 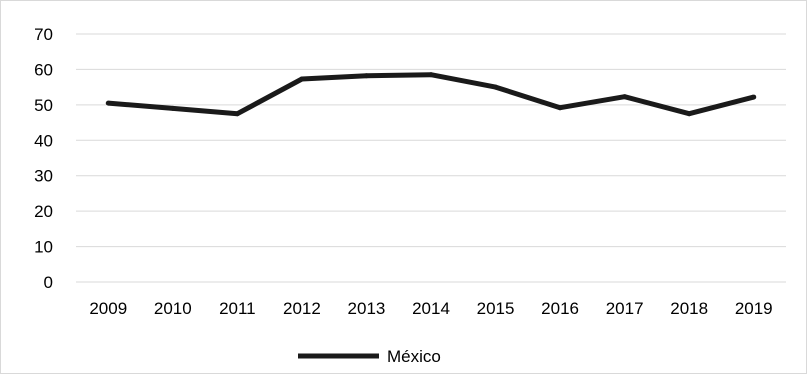 What do you see at coordinates (369, 356) in the screenshot?
I see `legend: México` at bounding box center [369, 356].